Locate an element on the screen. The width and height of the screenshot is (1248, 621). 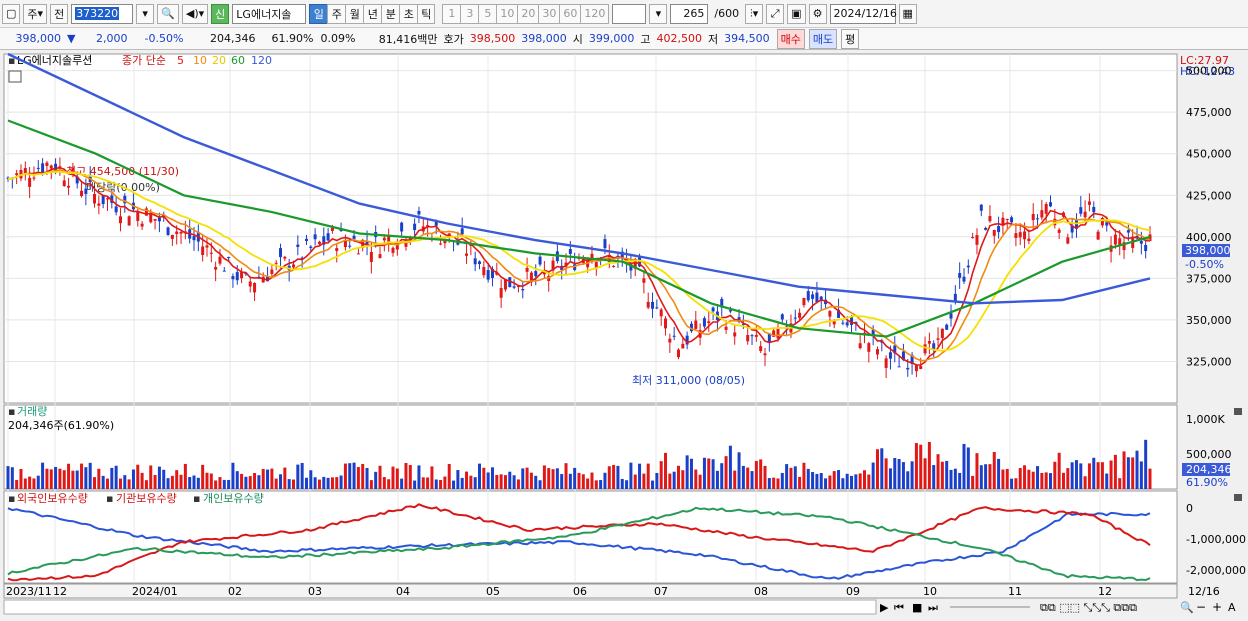
ma20-legend: 20 is located at coordinates (219, 60).